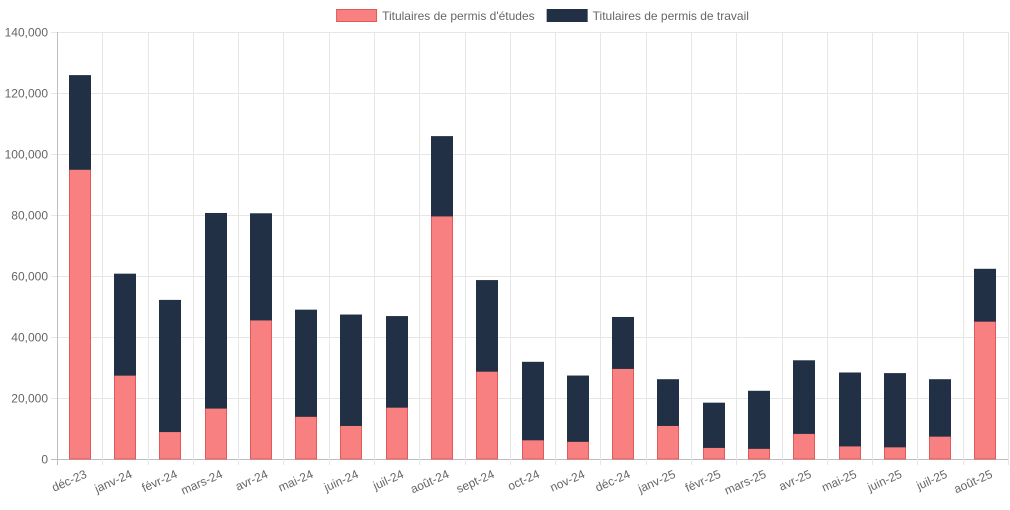 This screenshot has width=1010, height=510. Describe the element at coordinates (745, 482) in the screenshot. I see `x-tick-label: mars-25` at that location.